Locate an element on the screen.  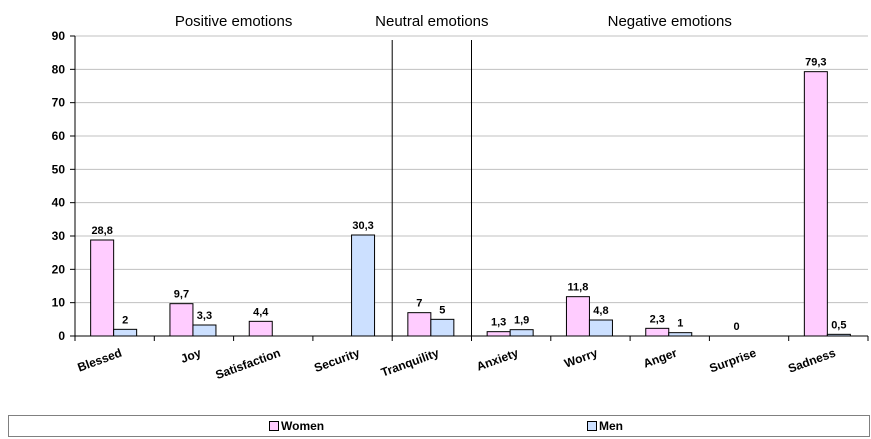
category-label-anger: Anger is located at coordinates (660, 358).